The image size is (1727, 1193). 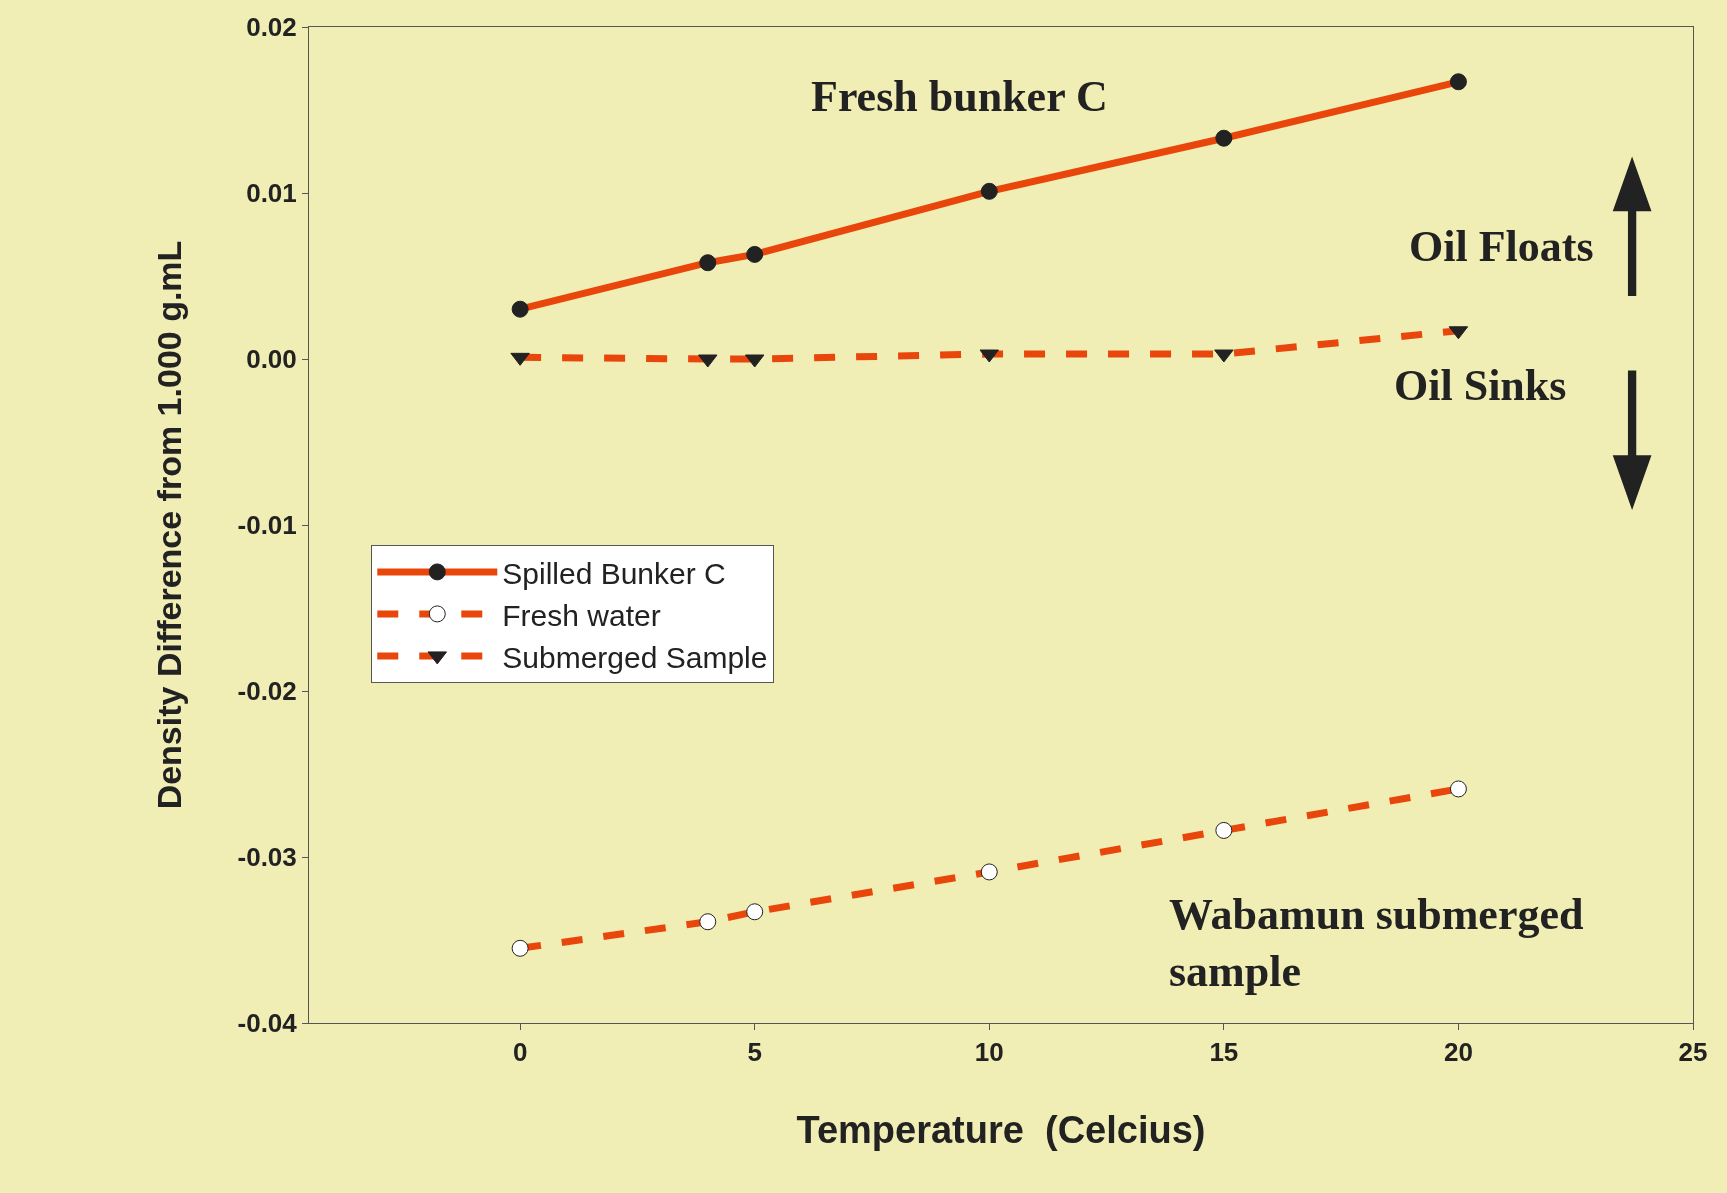 I want to click on y-tick-label: -0.01, so click(x=267, y=525).